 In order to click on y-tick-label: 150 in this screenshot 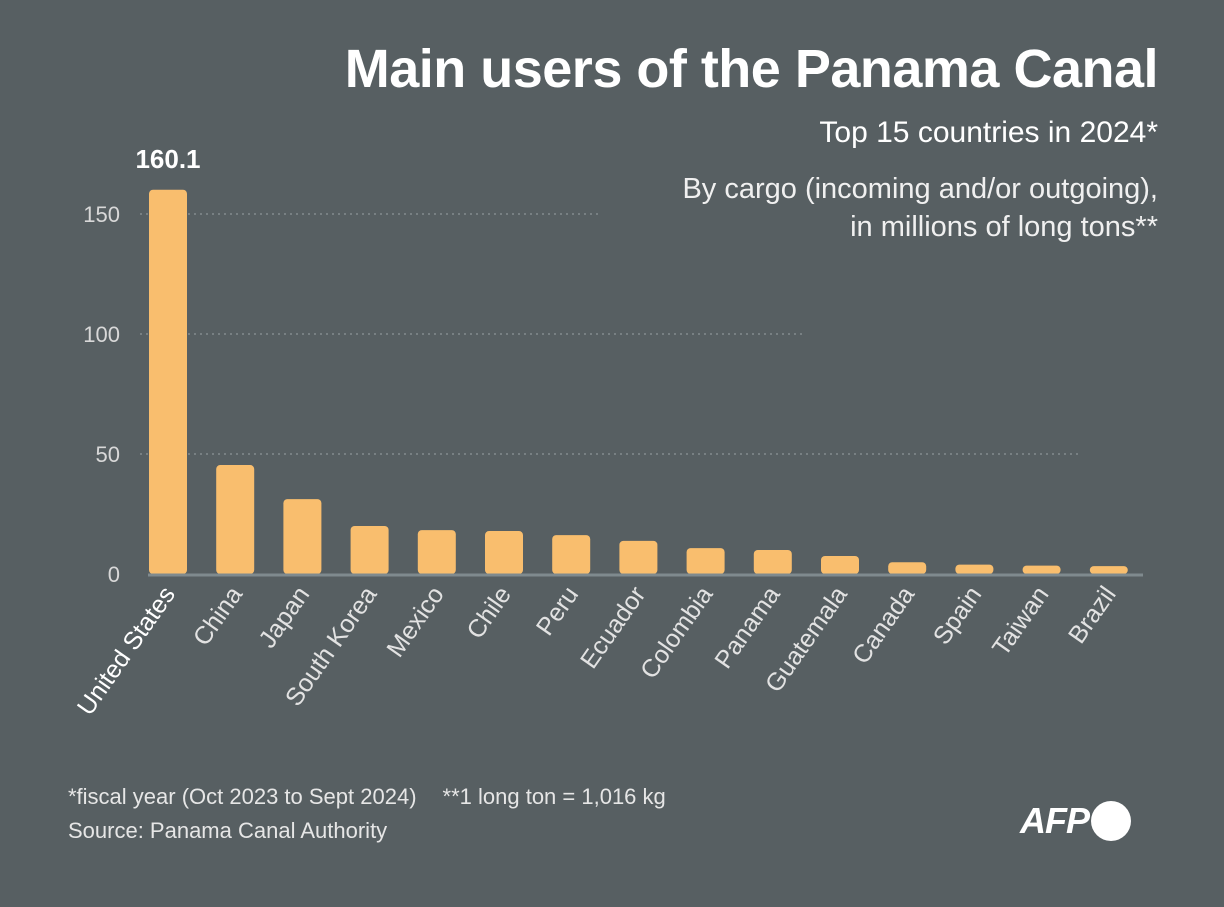, I will do `click(101, 214)`.